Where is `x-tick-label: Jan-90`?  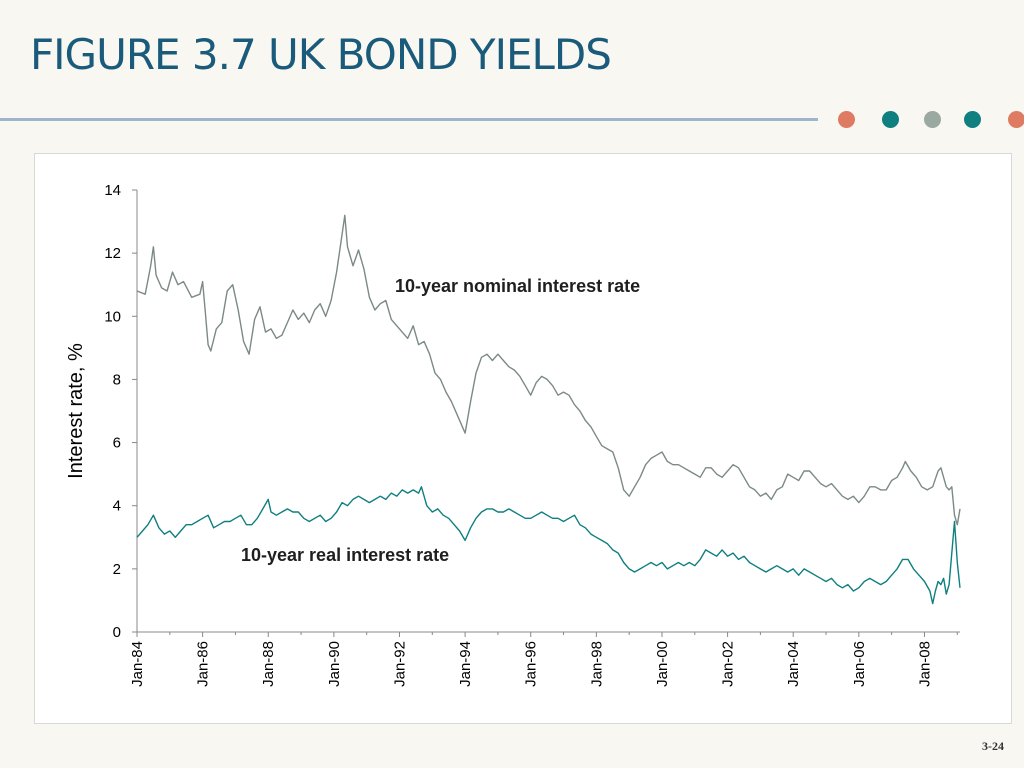 x-tick-label: Jan-90 is located at coordinates (334, 664).